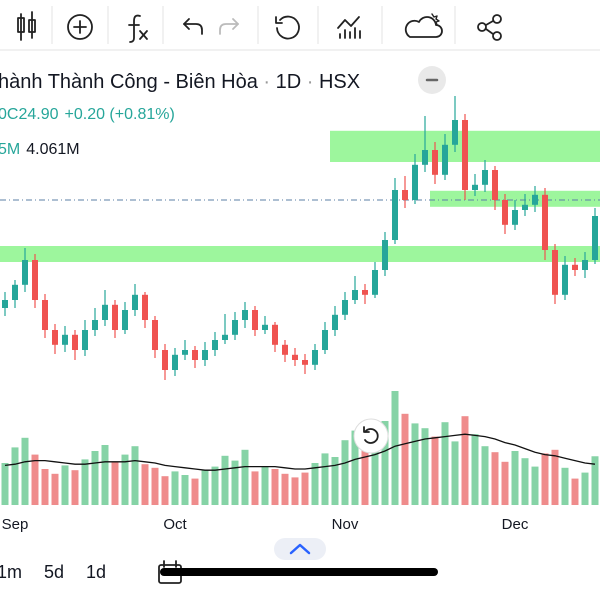 The height and width of the screenshot is (600, 600). What do you see at coordinates (489, 27) in the screenshot?
I see `share-button` at bounding box center [489, 27].